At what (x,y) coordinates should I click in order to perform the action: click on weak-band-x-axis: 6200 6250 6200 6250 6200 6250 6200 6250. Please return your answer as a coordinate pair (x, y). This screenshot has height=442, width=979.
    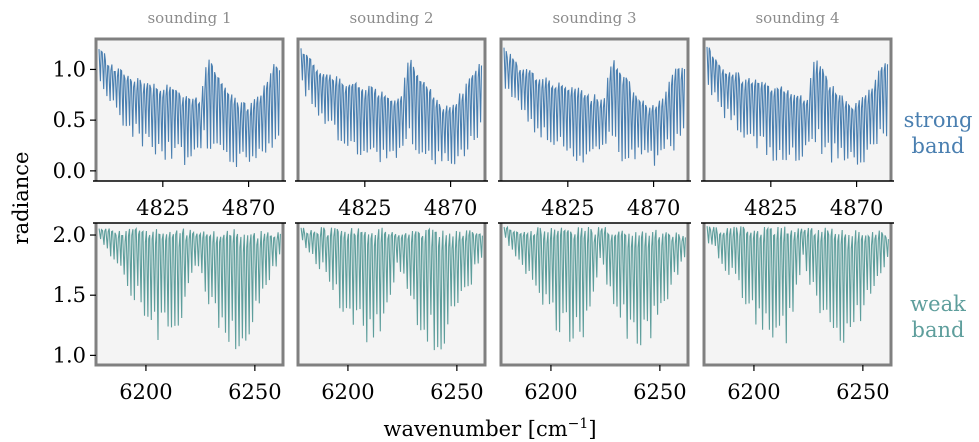
    Looking at the image, I should click on (504, 384).